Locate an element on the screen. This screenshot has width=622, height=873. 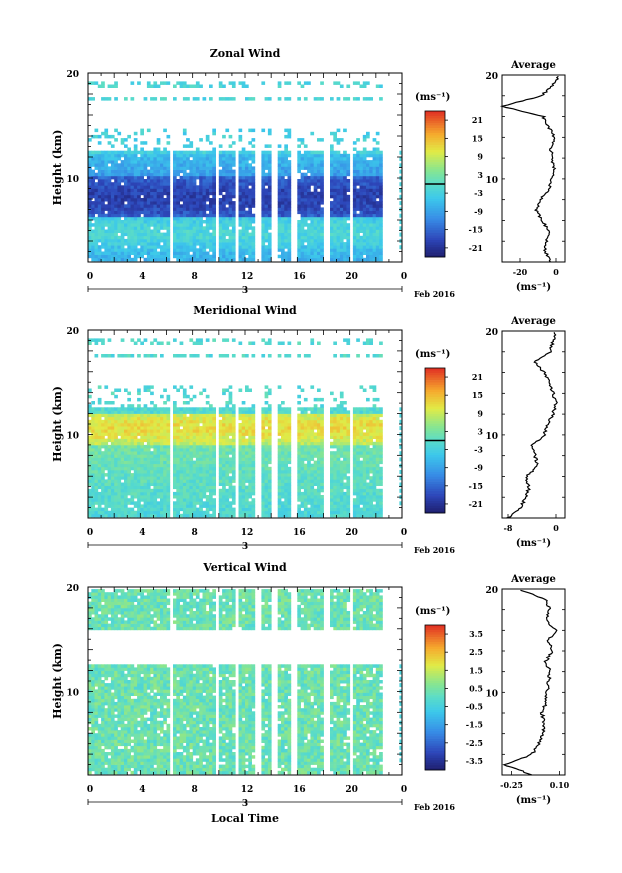
average-profile: Average 20 10 -20 0(ms⁻¹) is located at coordinates (525, 176).